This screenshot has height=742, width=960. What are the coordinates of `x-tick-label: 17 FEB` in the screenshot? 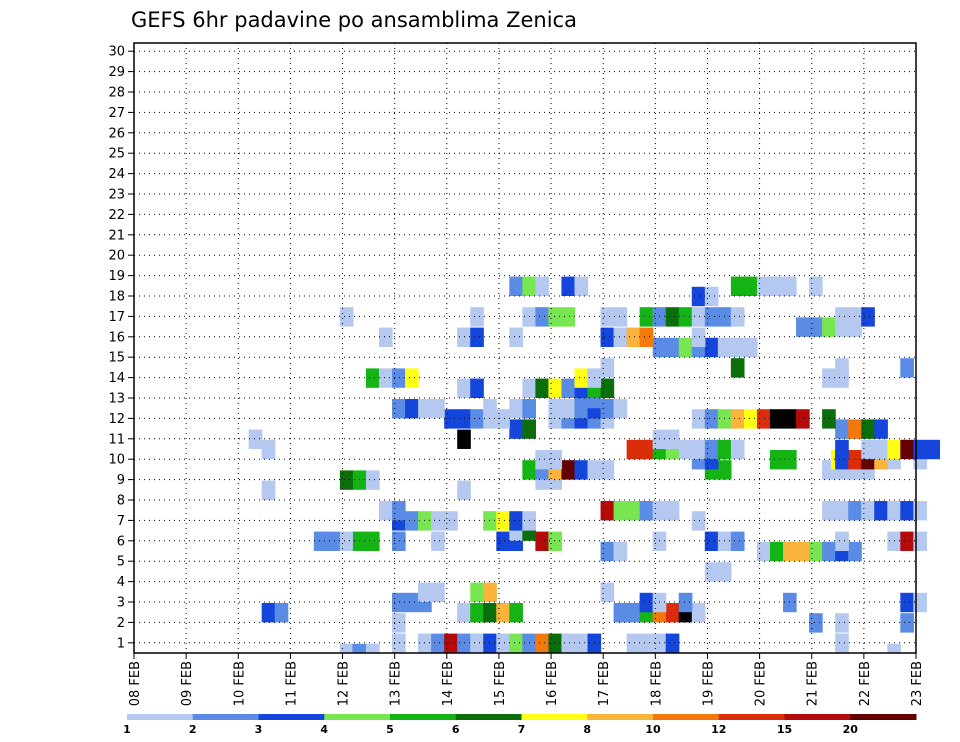 It's located at (604, 683).